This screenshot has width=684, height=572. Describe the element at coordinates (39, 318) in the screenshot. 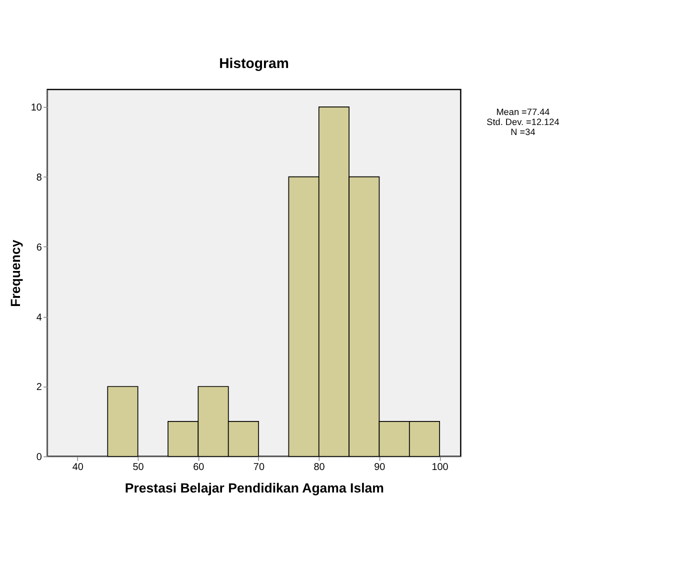

I see `y-tick-label: 4` at that location.